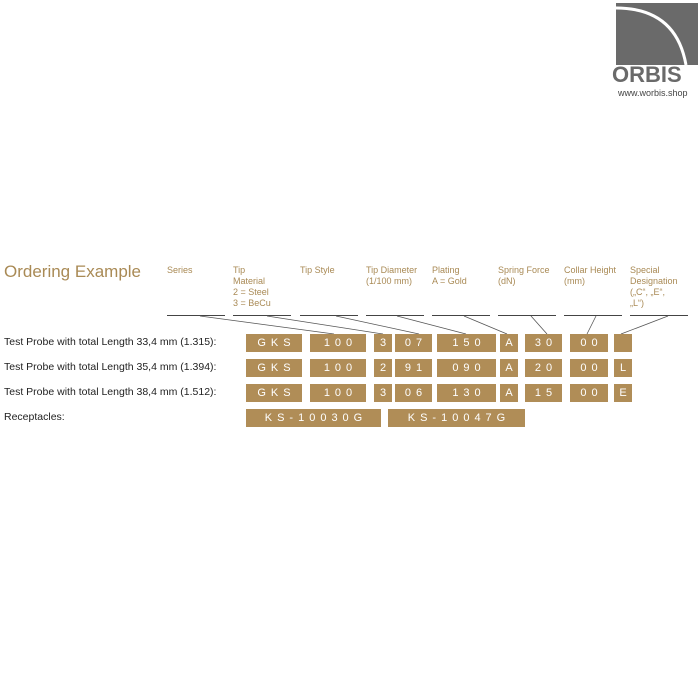 Image resolution: width=700 pixels, height=700 pixels. I want to click on column-header: Tip Style, so click(317, 270).